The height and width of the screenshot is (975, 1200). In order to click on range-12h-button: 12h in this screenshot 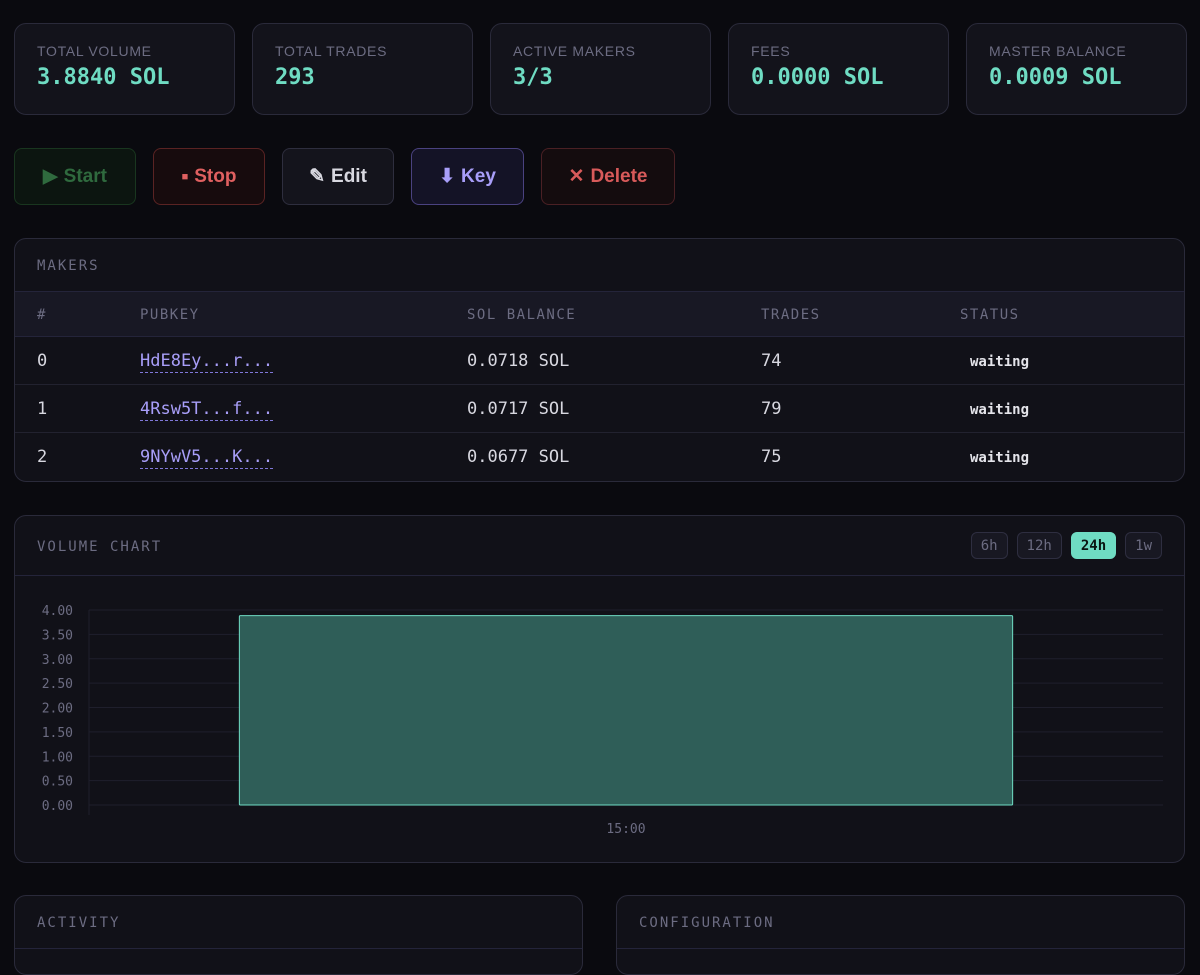, I will do `click(1039, 545)`.